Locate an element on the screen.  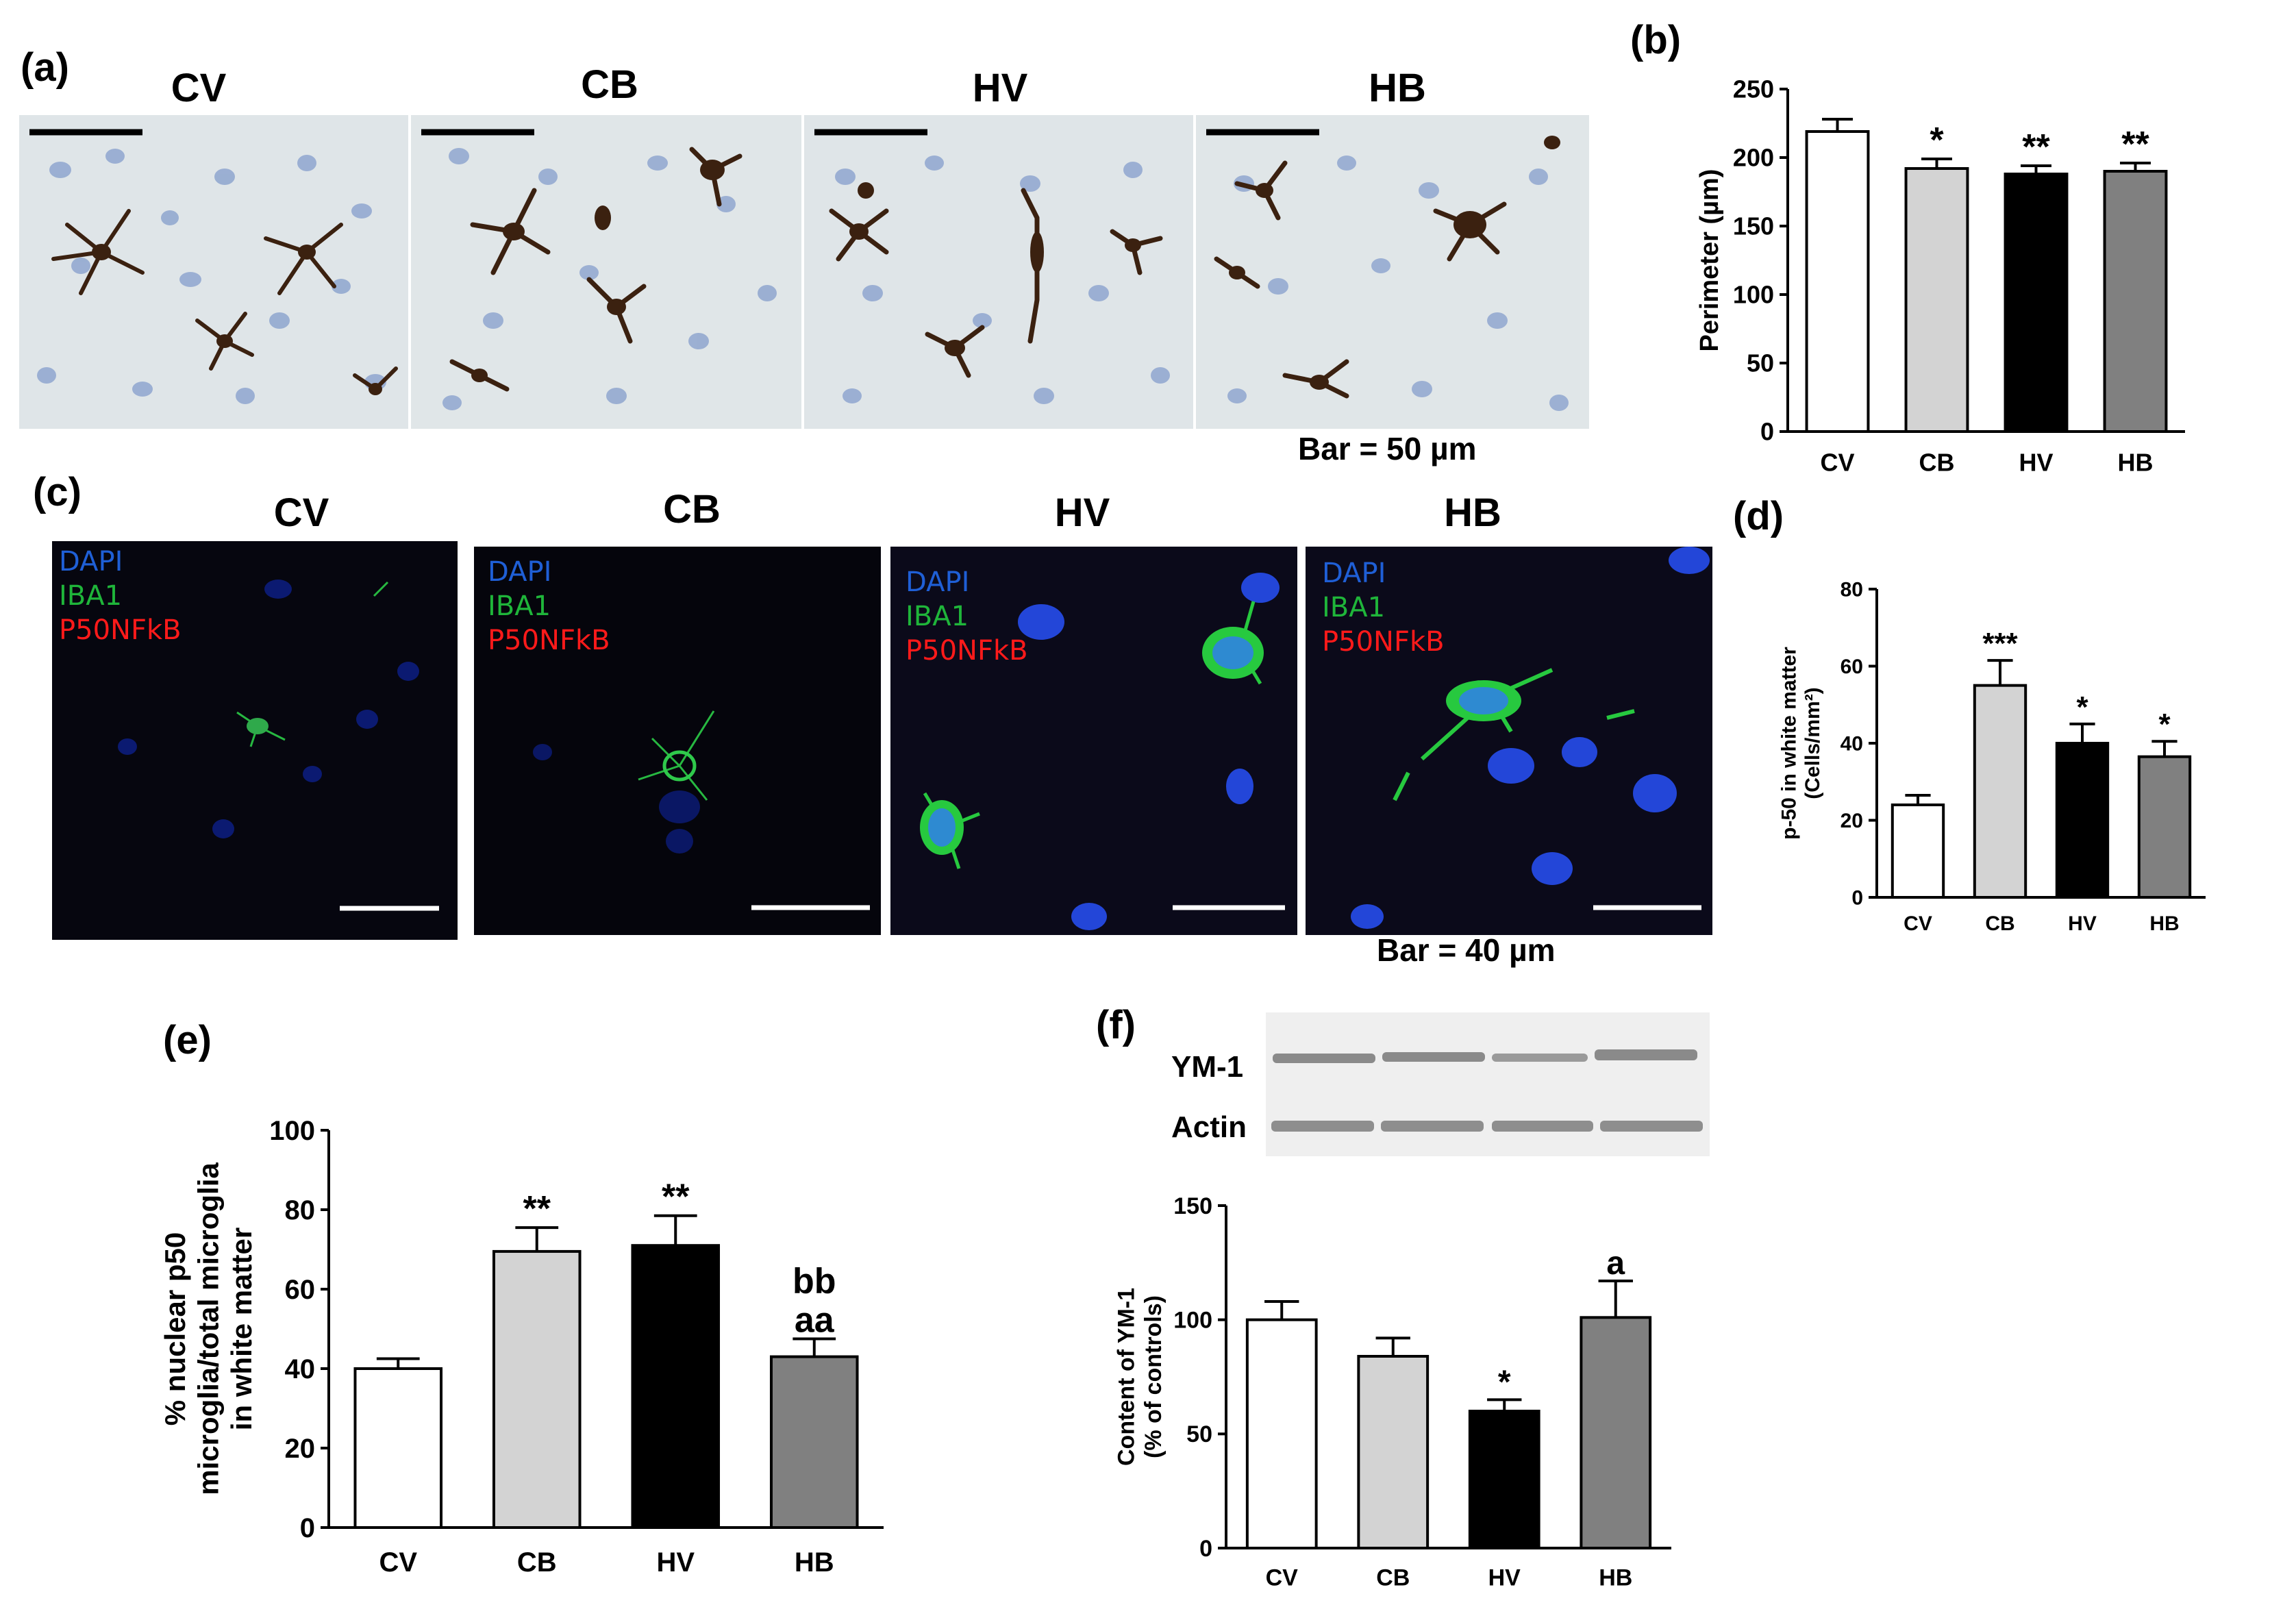
ihc-micrograph-cv is located at coordinates (213, 272).